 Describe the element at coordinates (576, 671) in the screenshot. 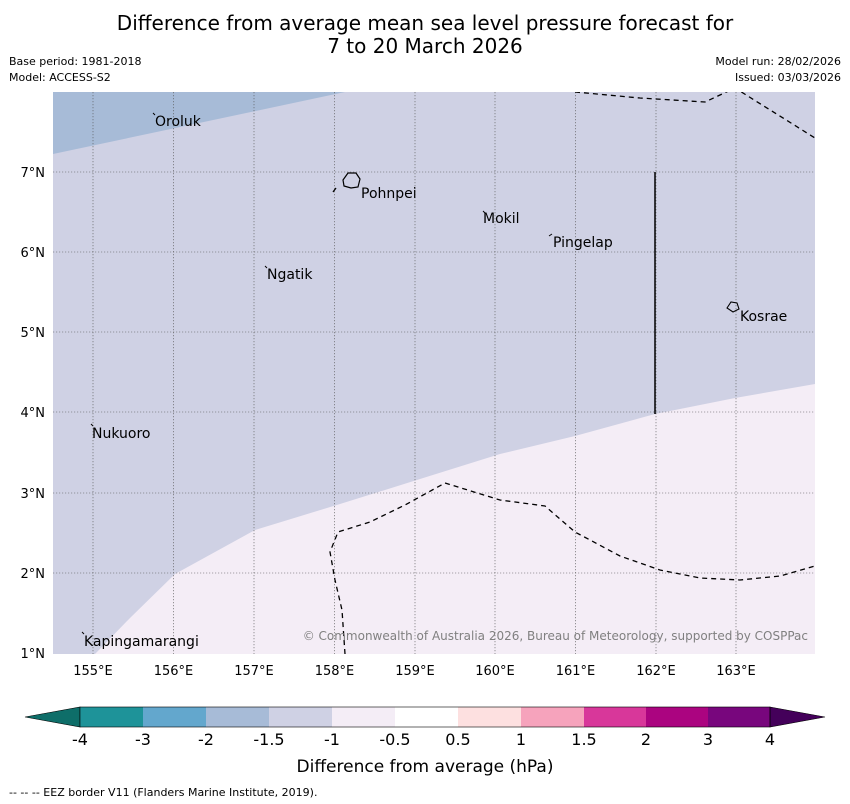

I see `lon-tick: 161°E` at that location.